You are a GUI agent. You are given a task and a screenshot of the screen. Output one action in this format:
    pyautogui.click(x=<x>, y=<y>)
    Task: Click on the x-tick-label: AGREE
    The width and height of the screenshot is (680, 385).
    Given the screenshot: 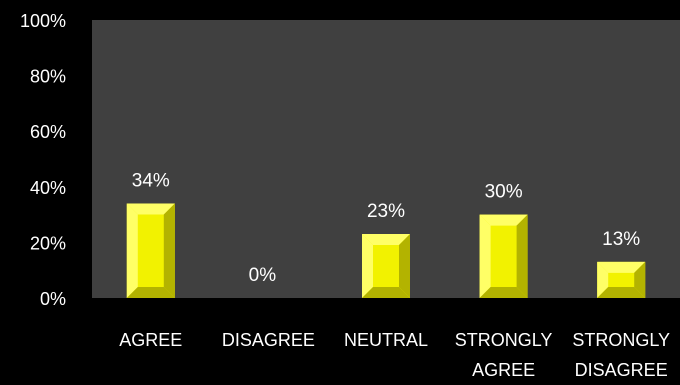 What is the action you would take?
    pyautogui.click(x=150, y=340)
    